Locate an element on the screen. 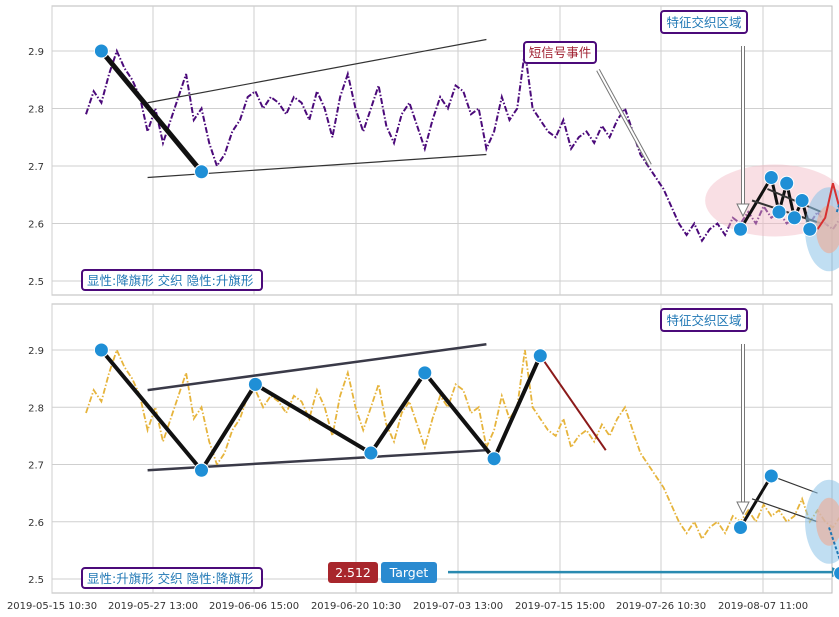  pattern-badge-text: 显性:升旗形 交织 隐性:降旗形 is located at coordinates (170, 578).